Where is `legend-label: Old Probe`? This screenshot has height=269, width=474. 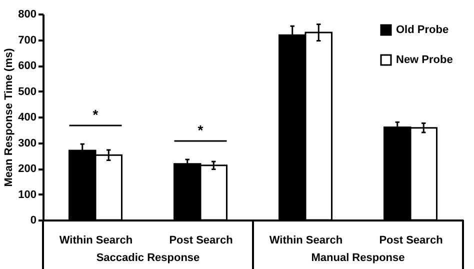
legend-label: Old Probe is located at coordinates (422, 30).